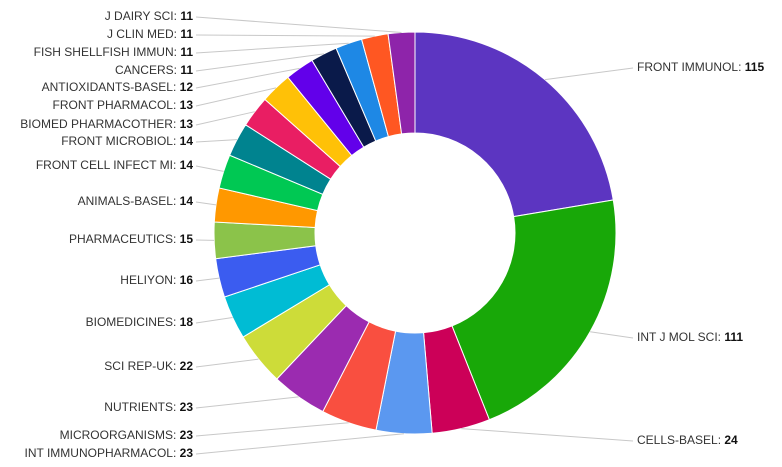 The height and width of the screenshot is (467, 782). What do you see at coordinates (111, 87) in the screenshot?
I see `slice-label-name: ANTIOXIDANTS-BASEL:` at bounding box center [111, 87].